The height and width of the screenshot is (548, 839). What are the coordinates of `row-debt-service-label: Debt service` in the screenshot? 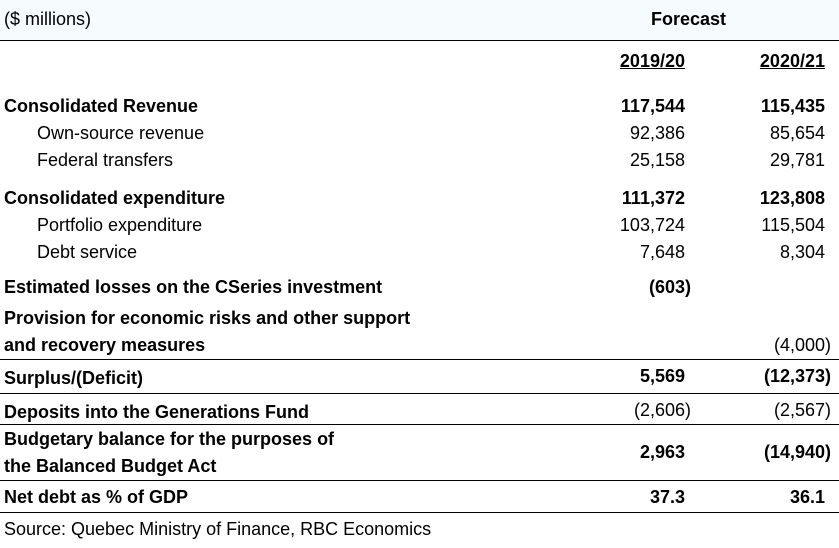 It's located at (87, 252).